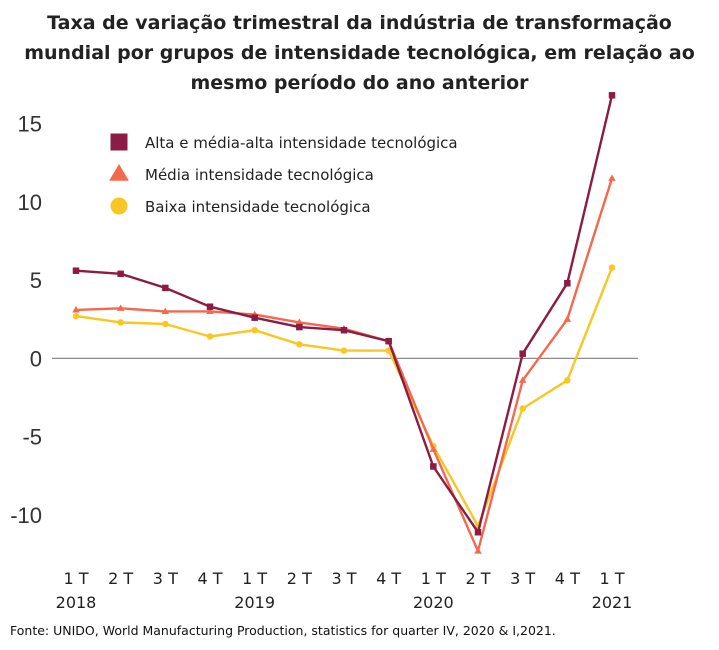 The image size is (719, 650). What do you see at coordinates (254, 602) in the screenshot?
I see `x-year-label: 2019` at bounding box center [254, 602].